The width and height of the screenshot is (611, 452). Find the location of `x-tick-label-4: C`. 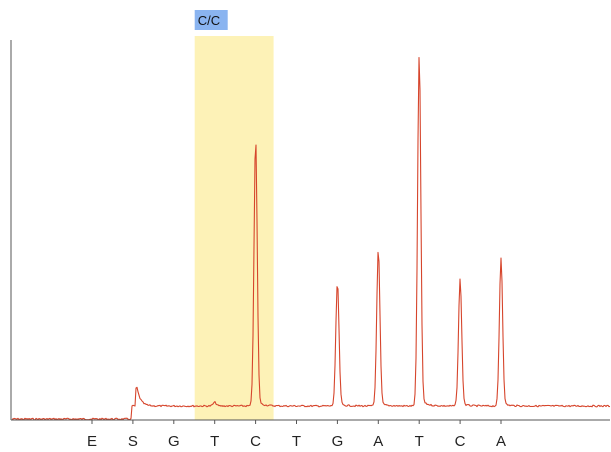

x-tick-label-4: C is located at coordinates (255, 441).